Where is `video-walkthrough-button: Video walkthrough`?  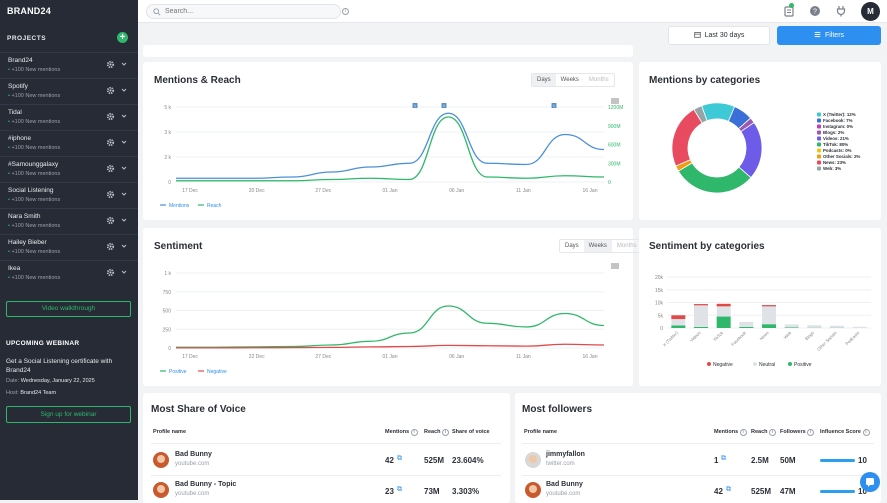 video-walkthrough-button: Video walkthrough is located at coordinates (68, 309).